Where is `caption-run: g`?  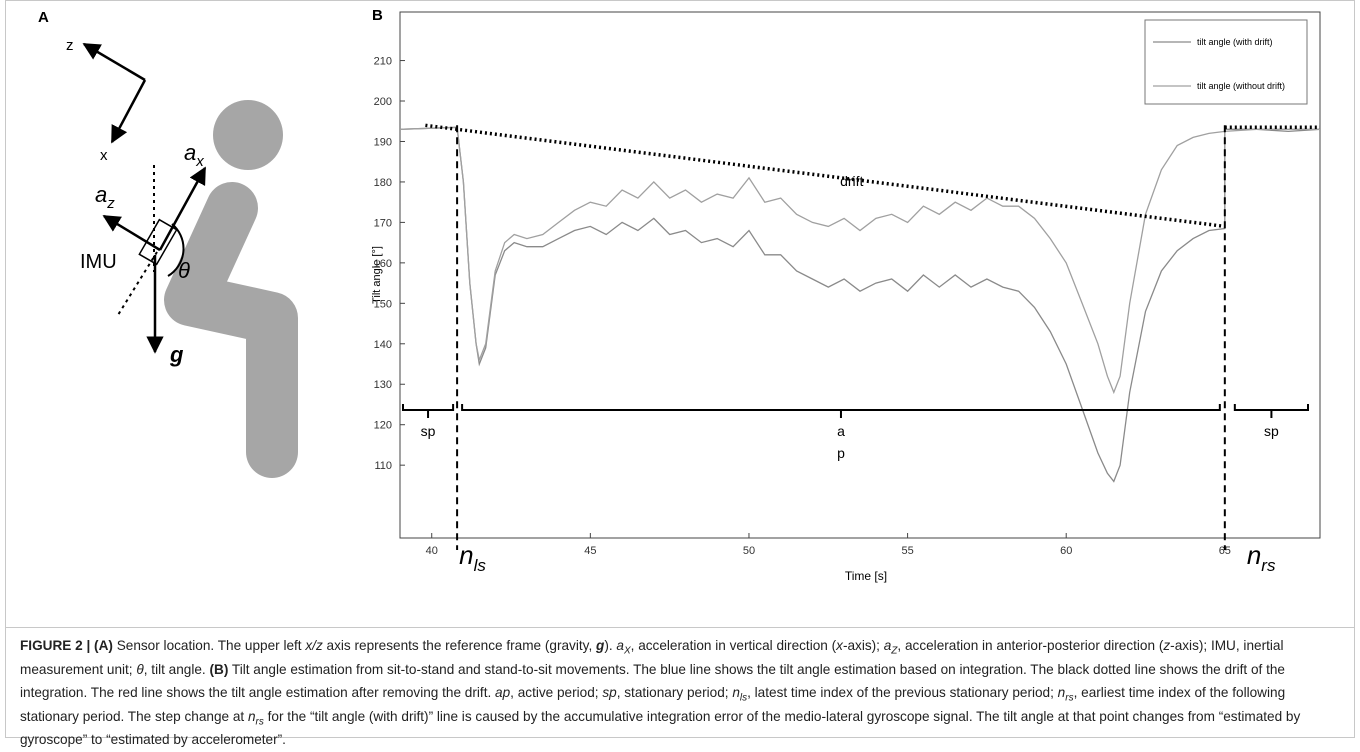
caption-run: g is located at coordinates (600, 645).